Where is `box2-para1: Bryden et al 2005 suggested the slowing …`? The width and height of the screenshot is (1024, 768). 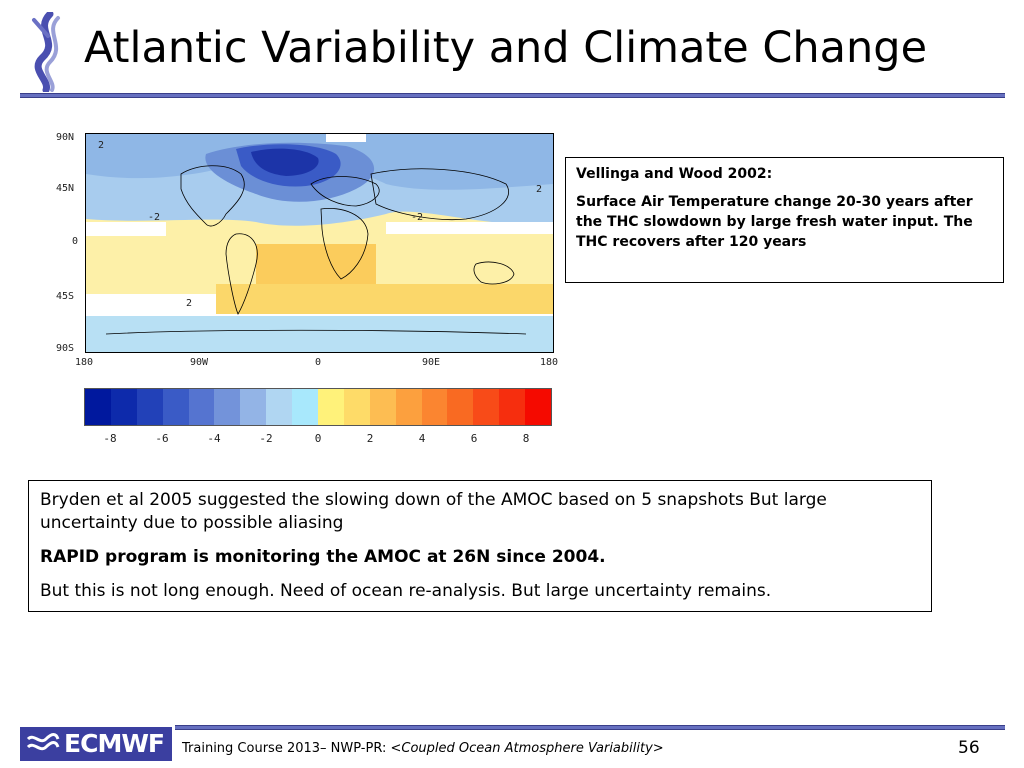
box2-para1: Bryden et al 2005 suggested the slowing … is located at coordinates (433, 511).